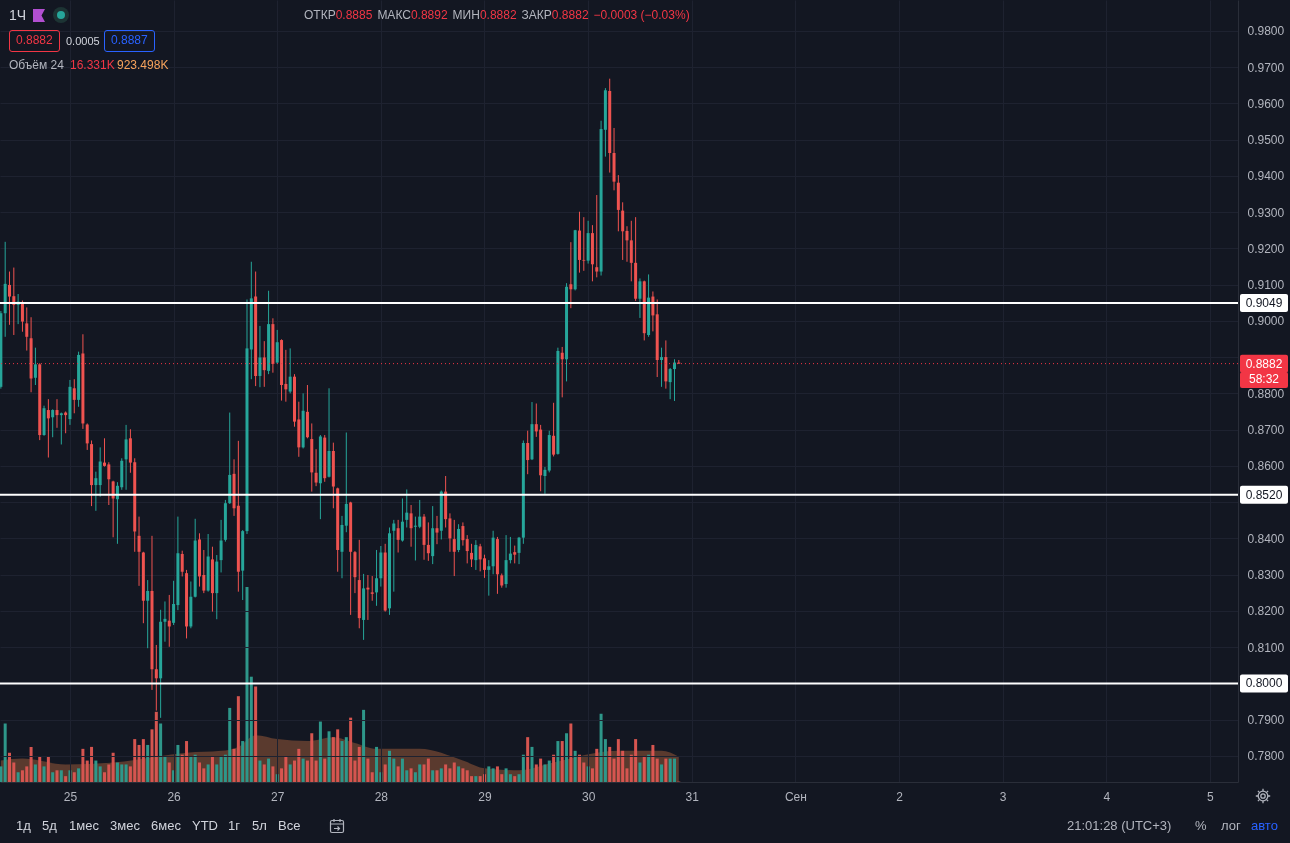 The width and height of the screenshot is (1290, 843). What do you see at coordinates (70, 796) in the screenshot?
I see `x-tick-label: 25` at bounding box center [70, 796].